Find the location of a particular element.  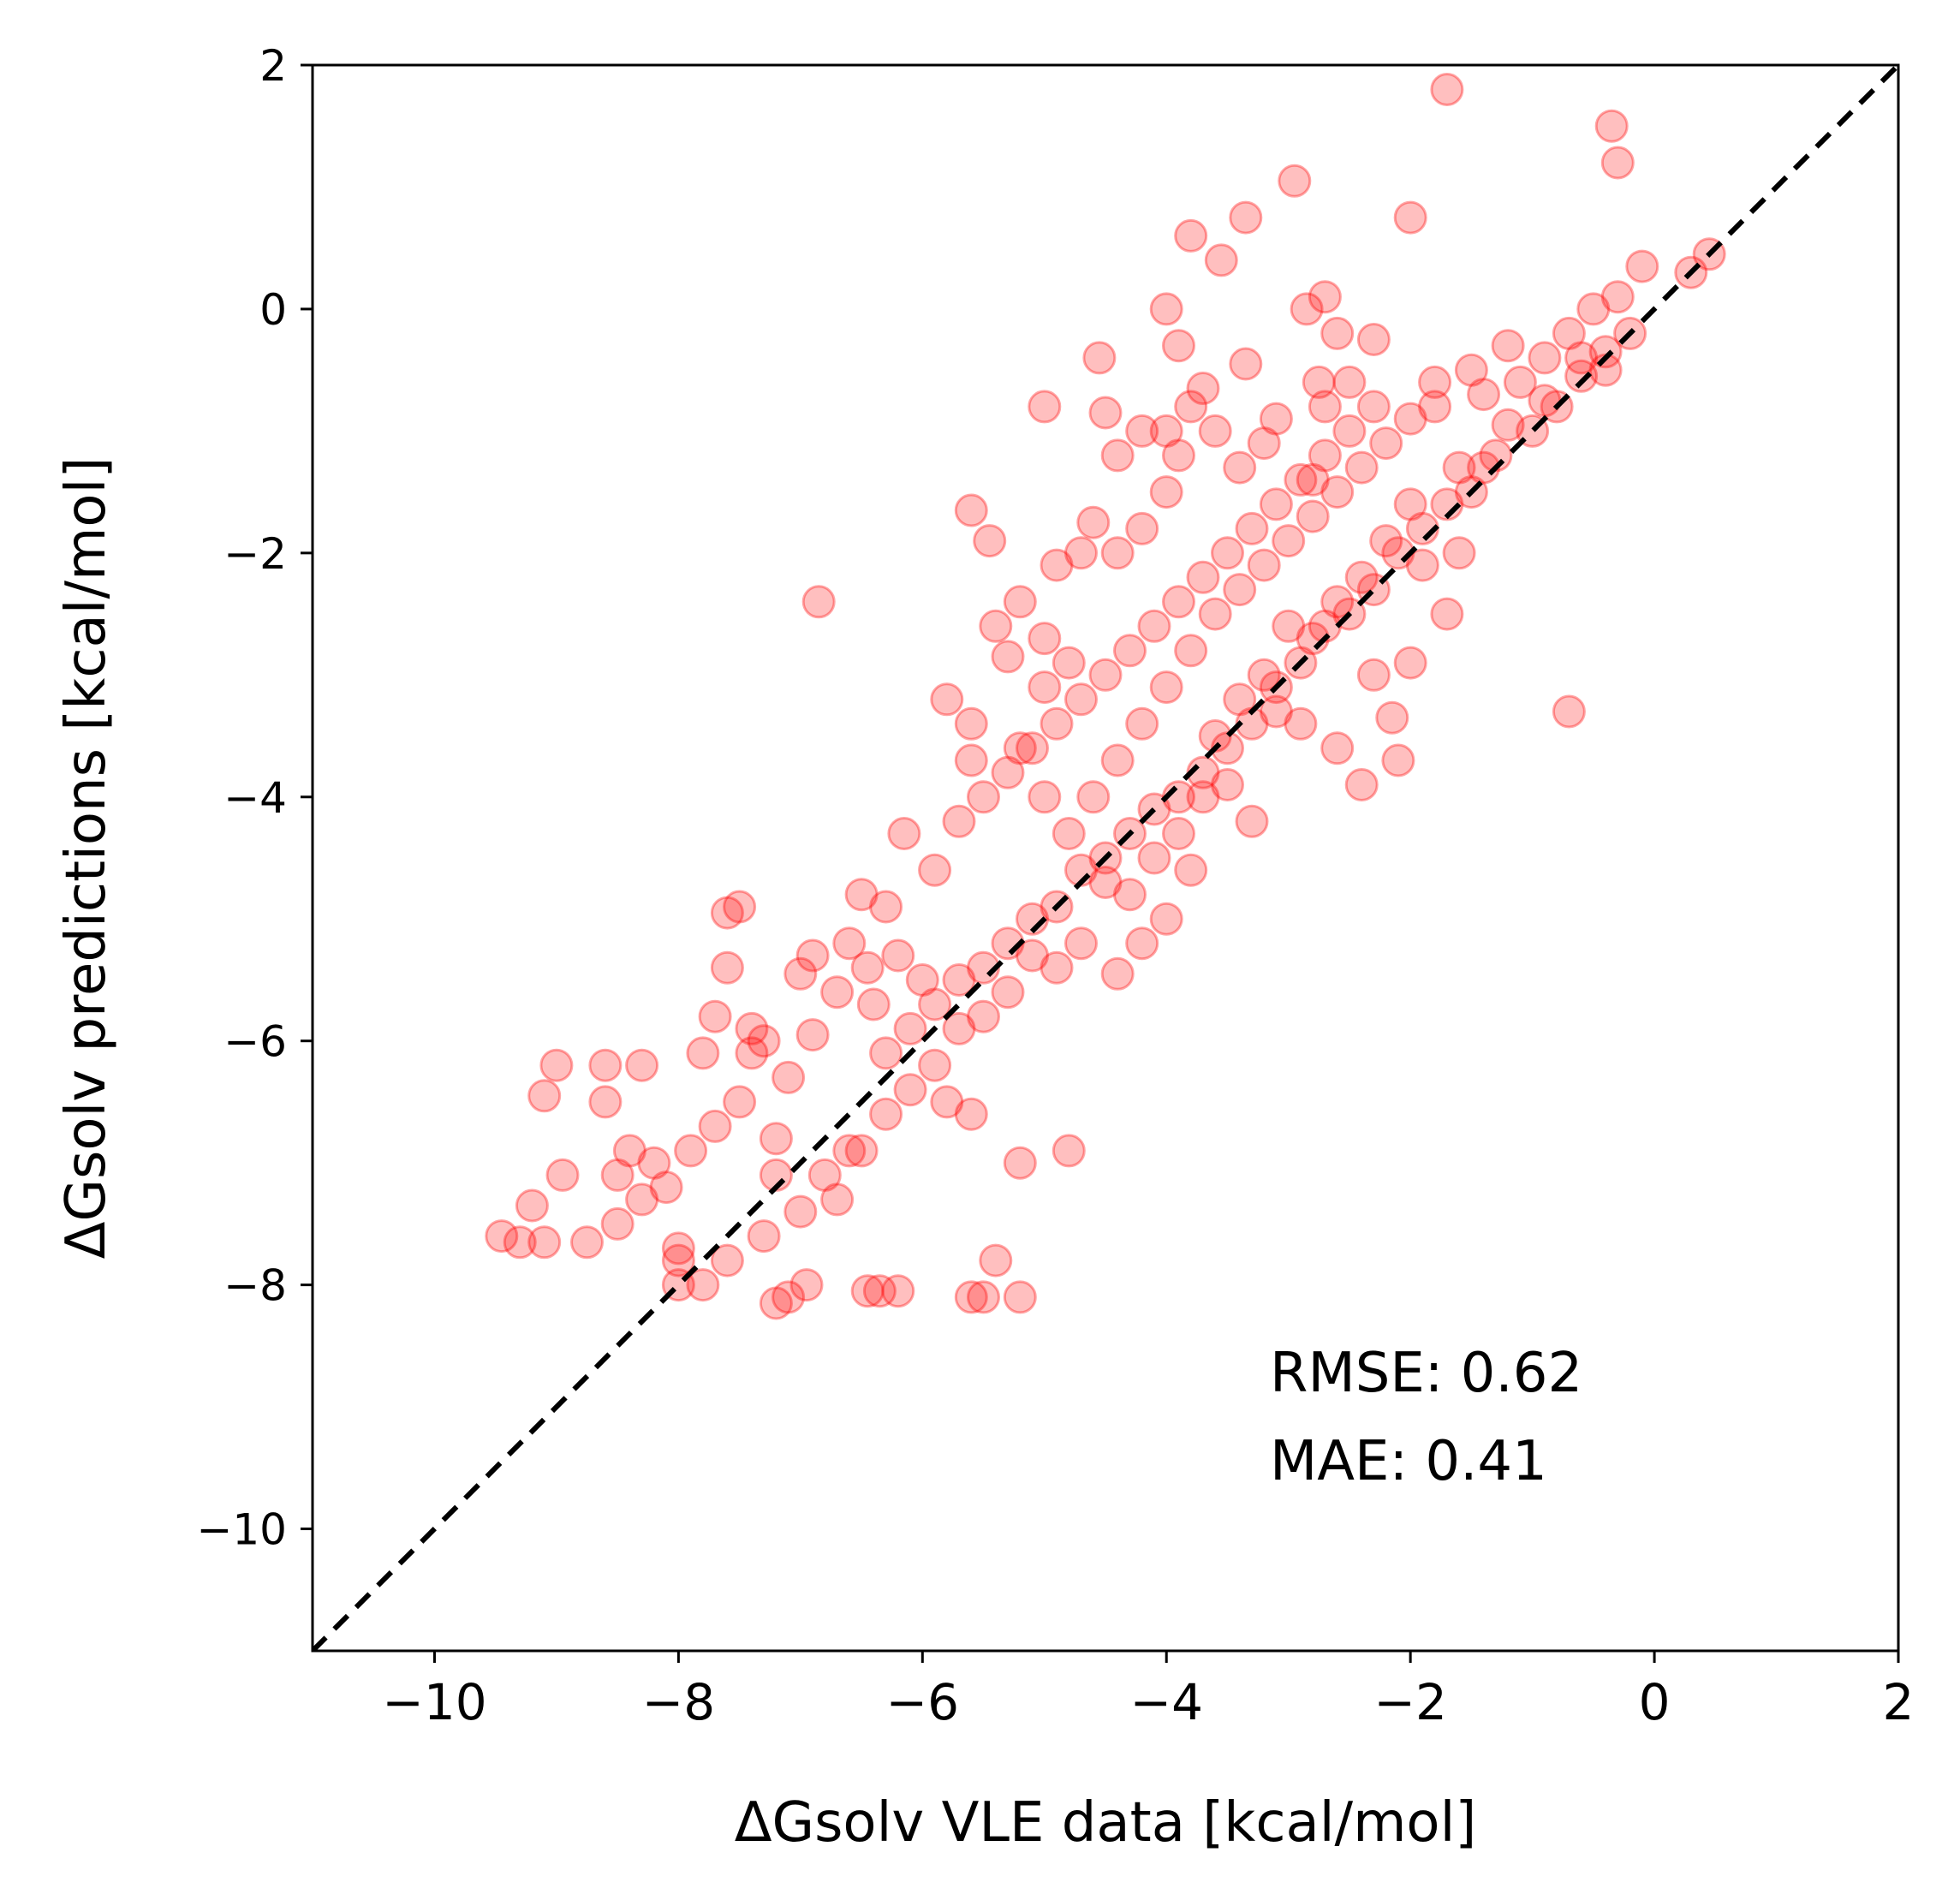

y-tick-label: −8 is located at coordinates (255, 1286).